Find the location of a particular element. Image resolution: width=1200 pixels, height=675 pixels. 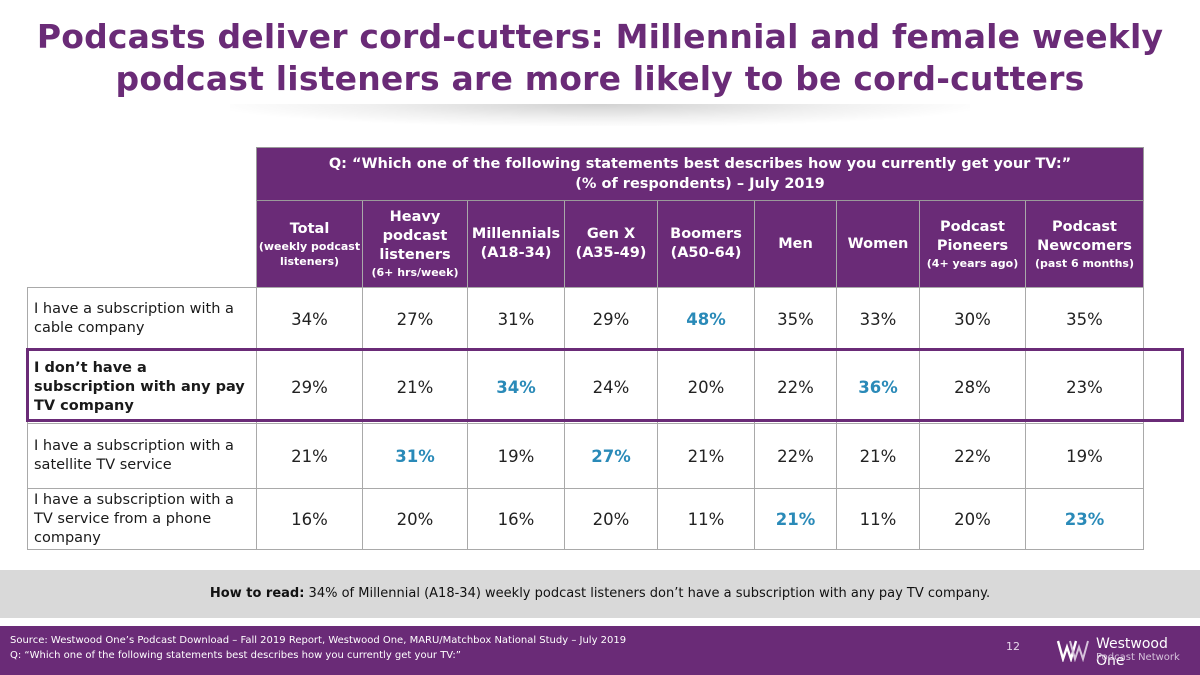

column-header-label: Men is located at coordinates (795, 243).